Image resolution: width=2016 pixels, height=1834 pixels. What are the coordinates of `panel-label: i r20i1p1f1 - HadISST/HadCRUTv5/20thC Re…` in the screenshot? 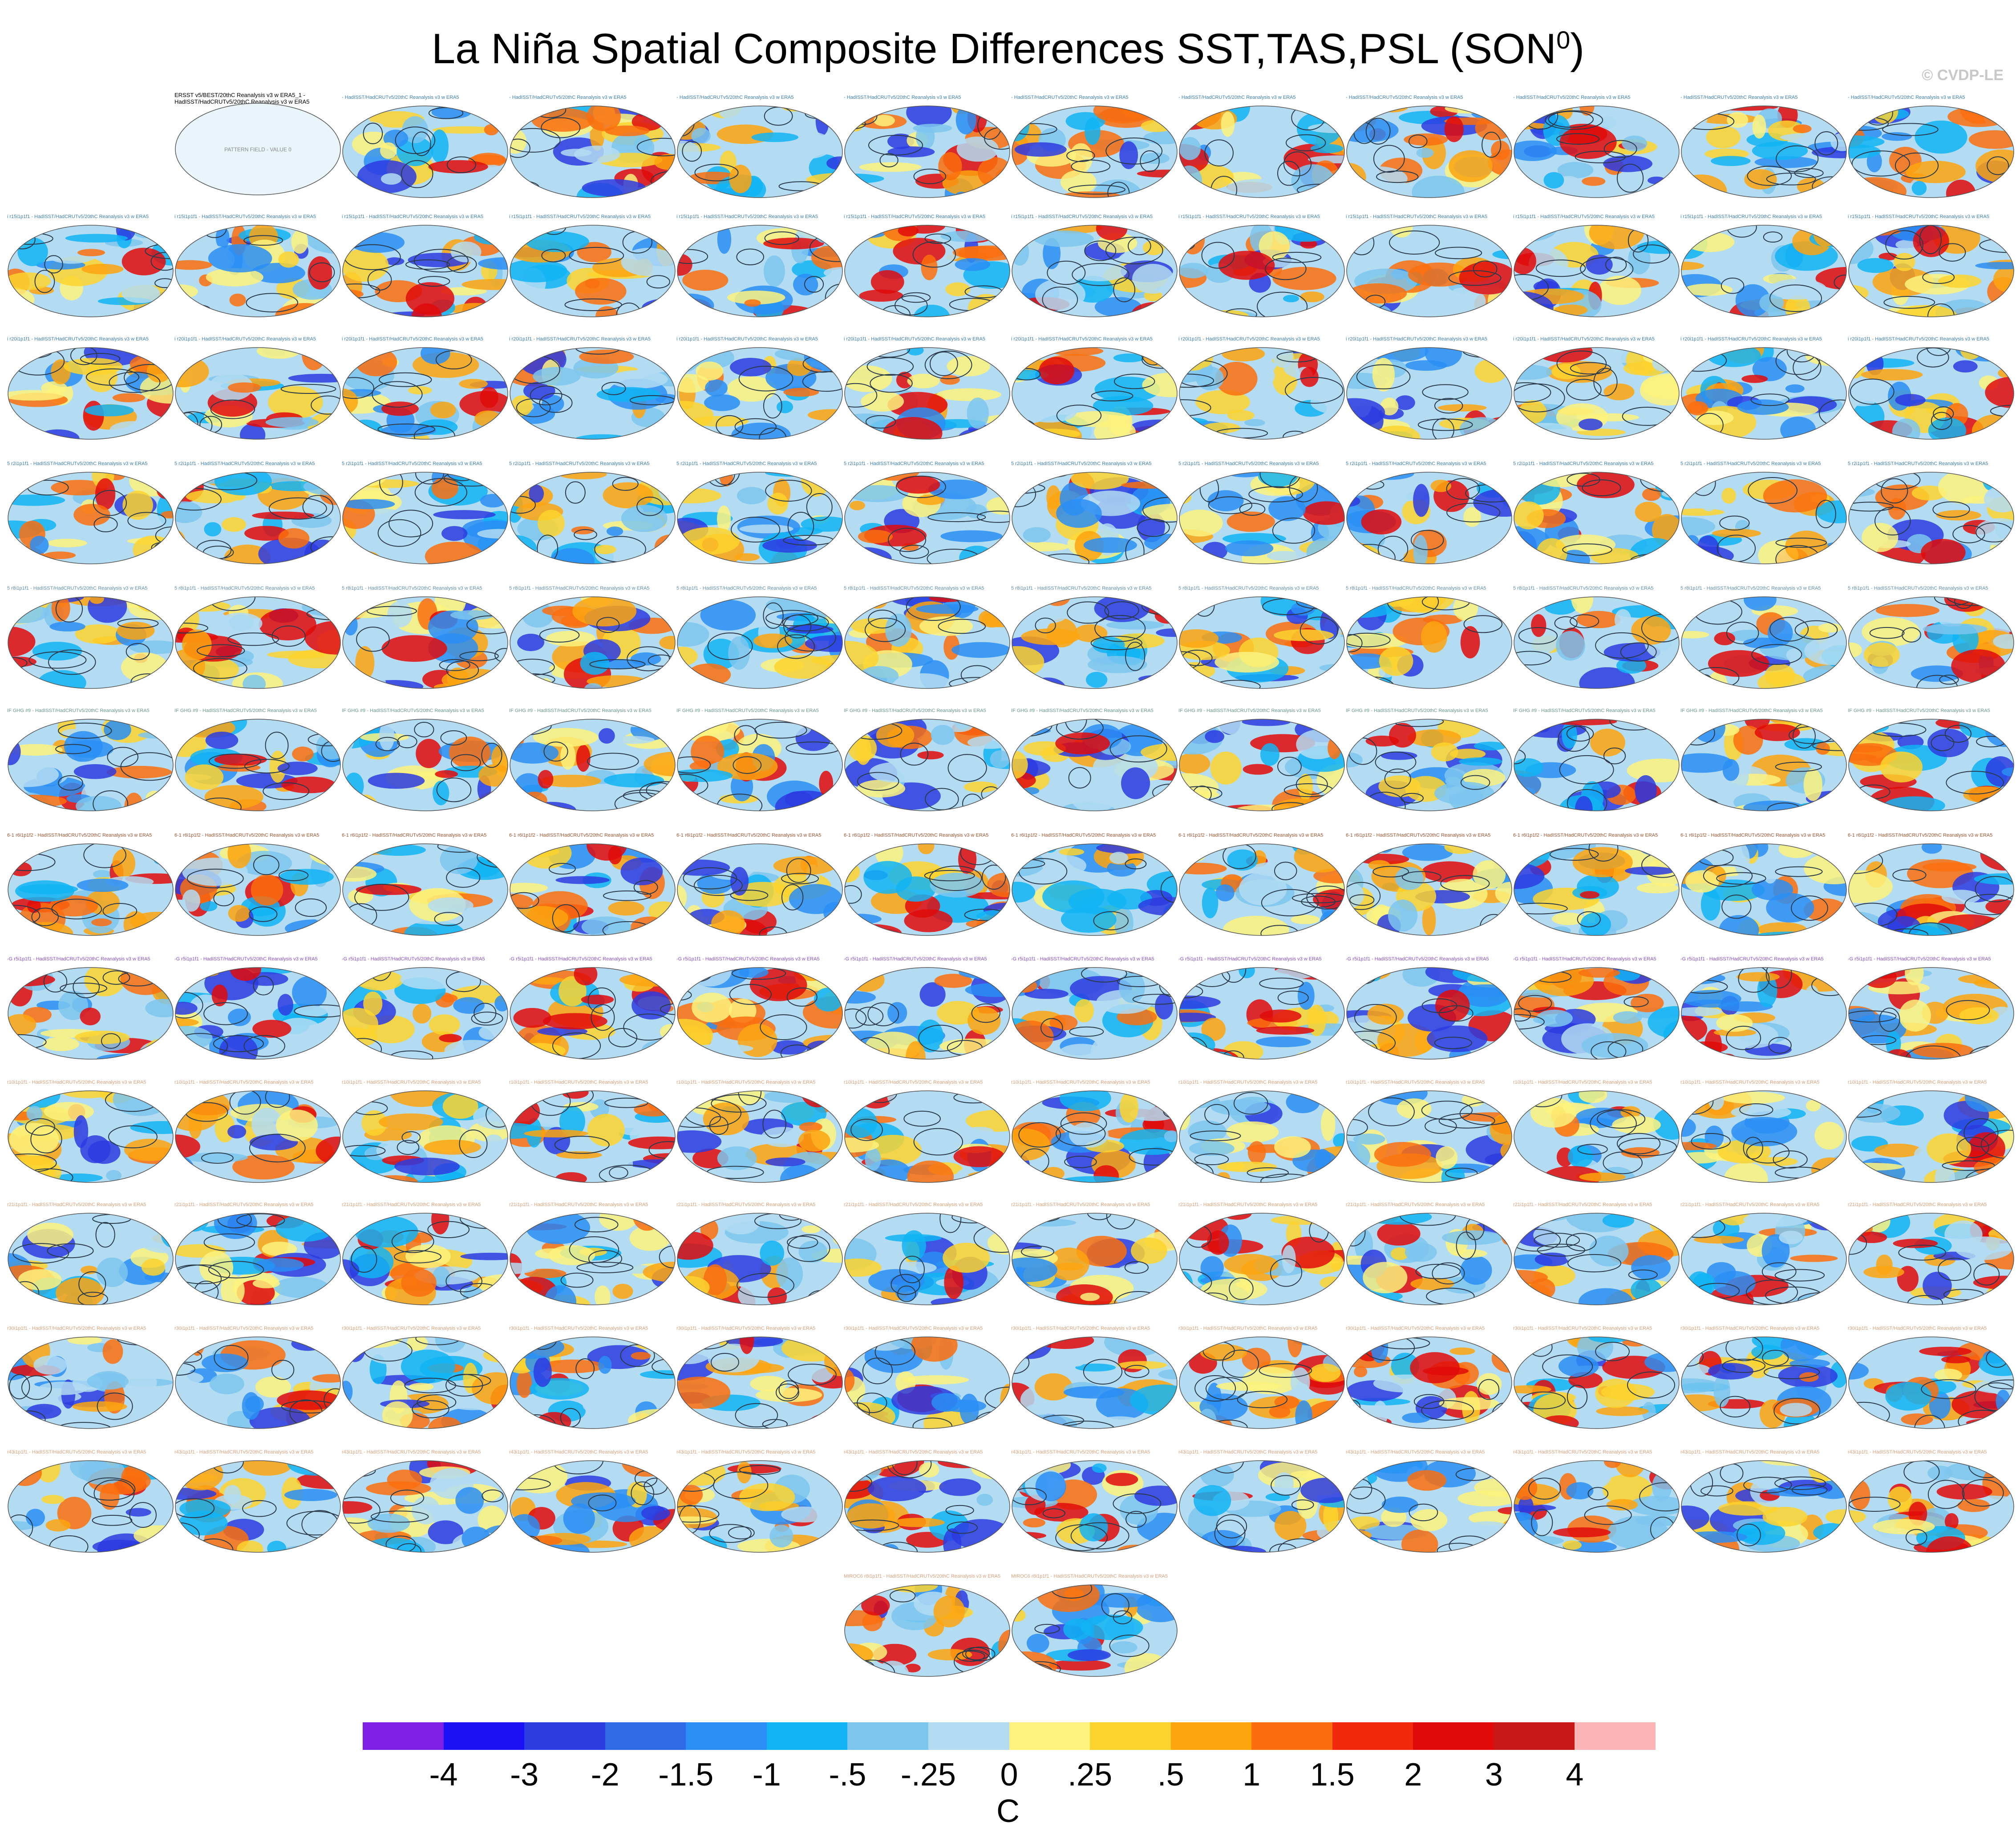 It's located at (412, 339).